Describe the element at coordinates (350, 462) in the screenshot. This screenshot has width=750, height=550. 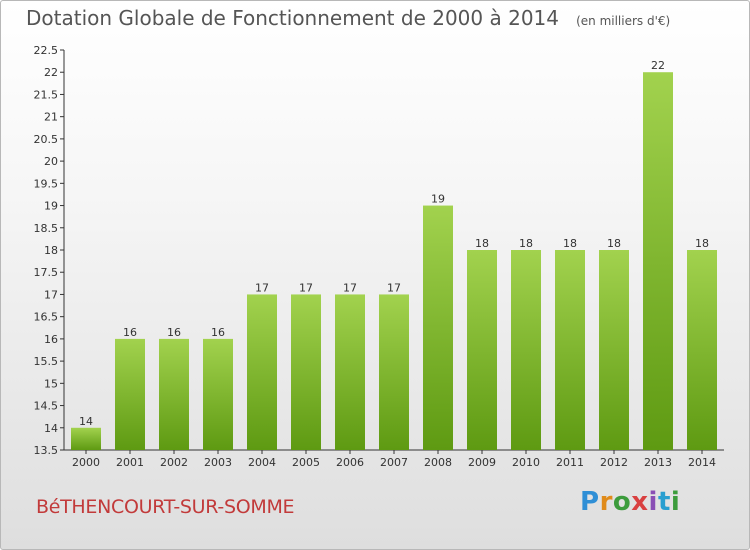
I see `x-tick-label: 2006` at that location.